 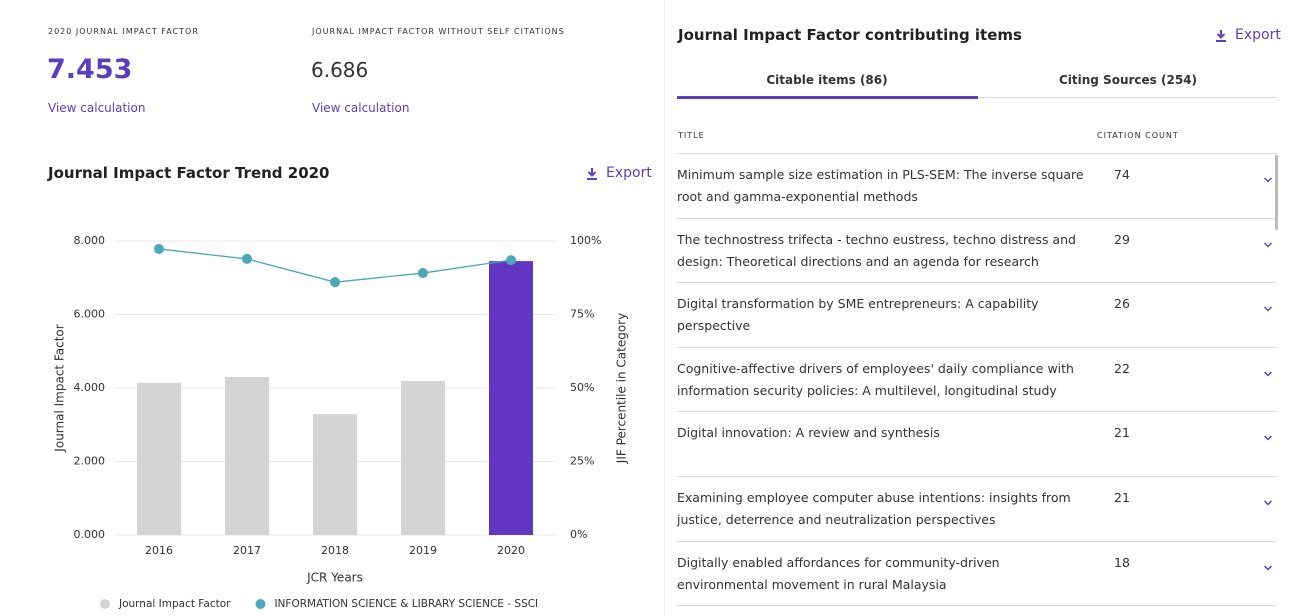 What do you see at coordinates (1122, 174) in the screenshot?
I see `citation-count: 74` at bounding box center [1122, 174].